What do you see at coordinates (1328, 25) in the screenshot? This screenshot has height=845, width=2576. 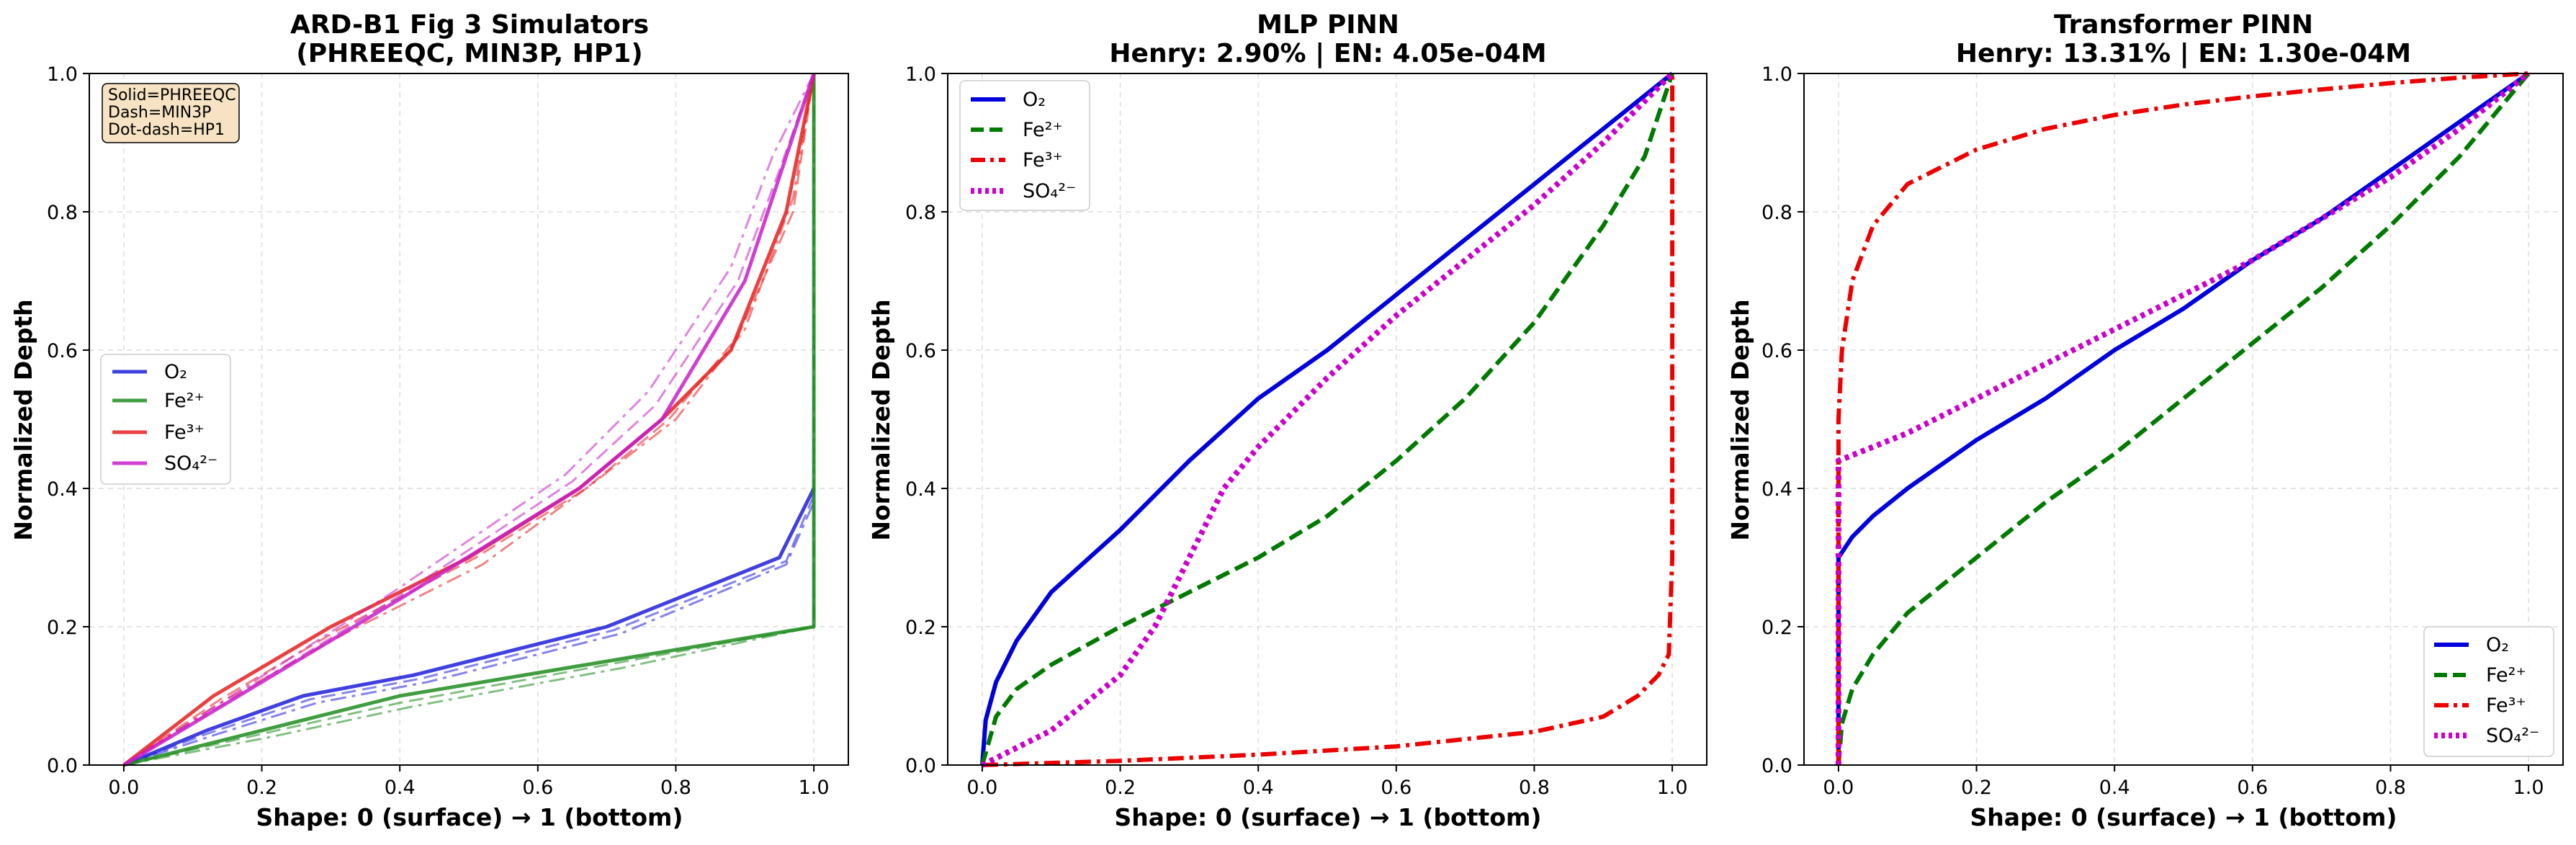 I see `panel-title-line-1: MLP PINN` at bounding box center [1328, 25].